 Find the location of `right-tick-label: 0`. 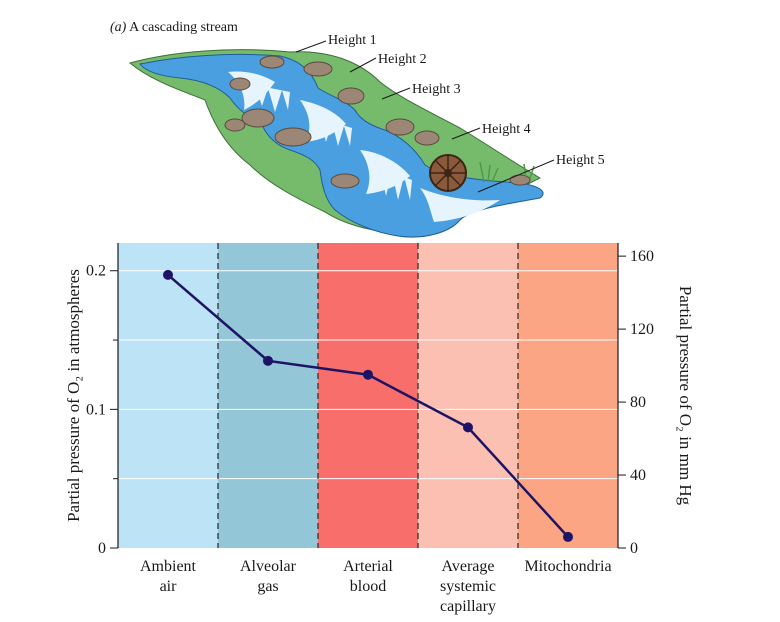

right-tick-label: 0 is located at coordinates (634, 548).